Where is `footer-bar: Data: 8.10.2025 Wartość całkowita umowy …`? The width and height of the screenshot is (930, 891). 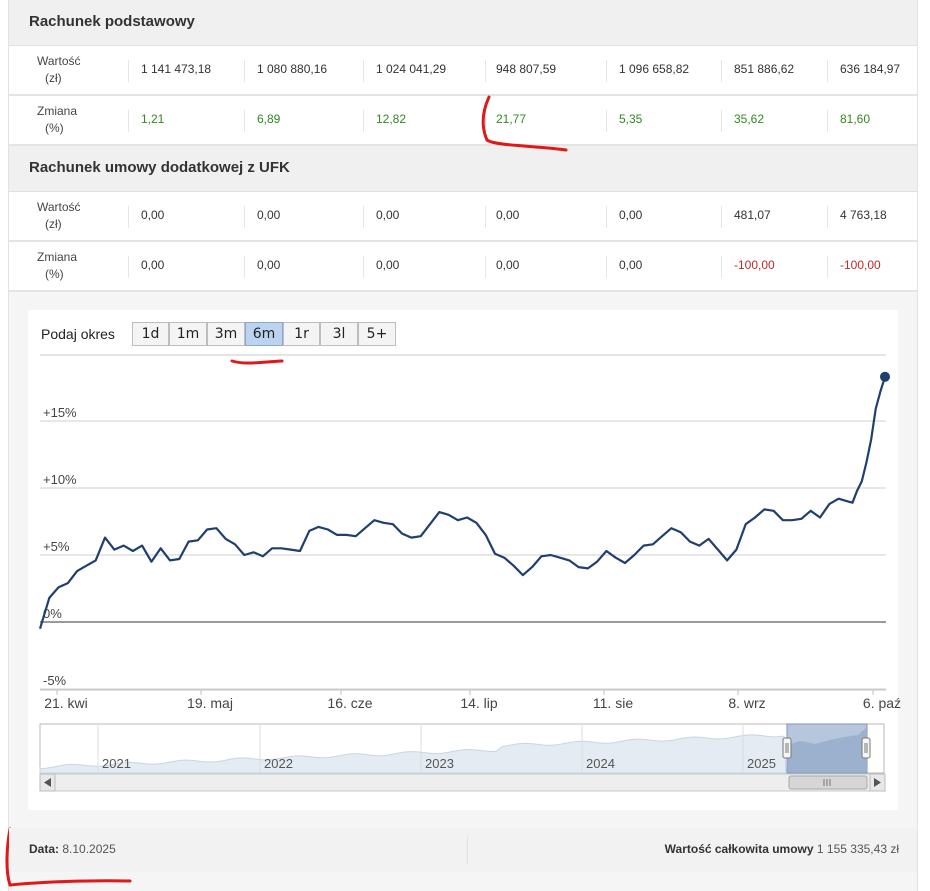 footer-bar: Data: 8.10.2025 Wartość całkowita umowy … is located at coordinates (463, 850).